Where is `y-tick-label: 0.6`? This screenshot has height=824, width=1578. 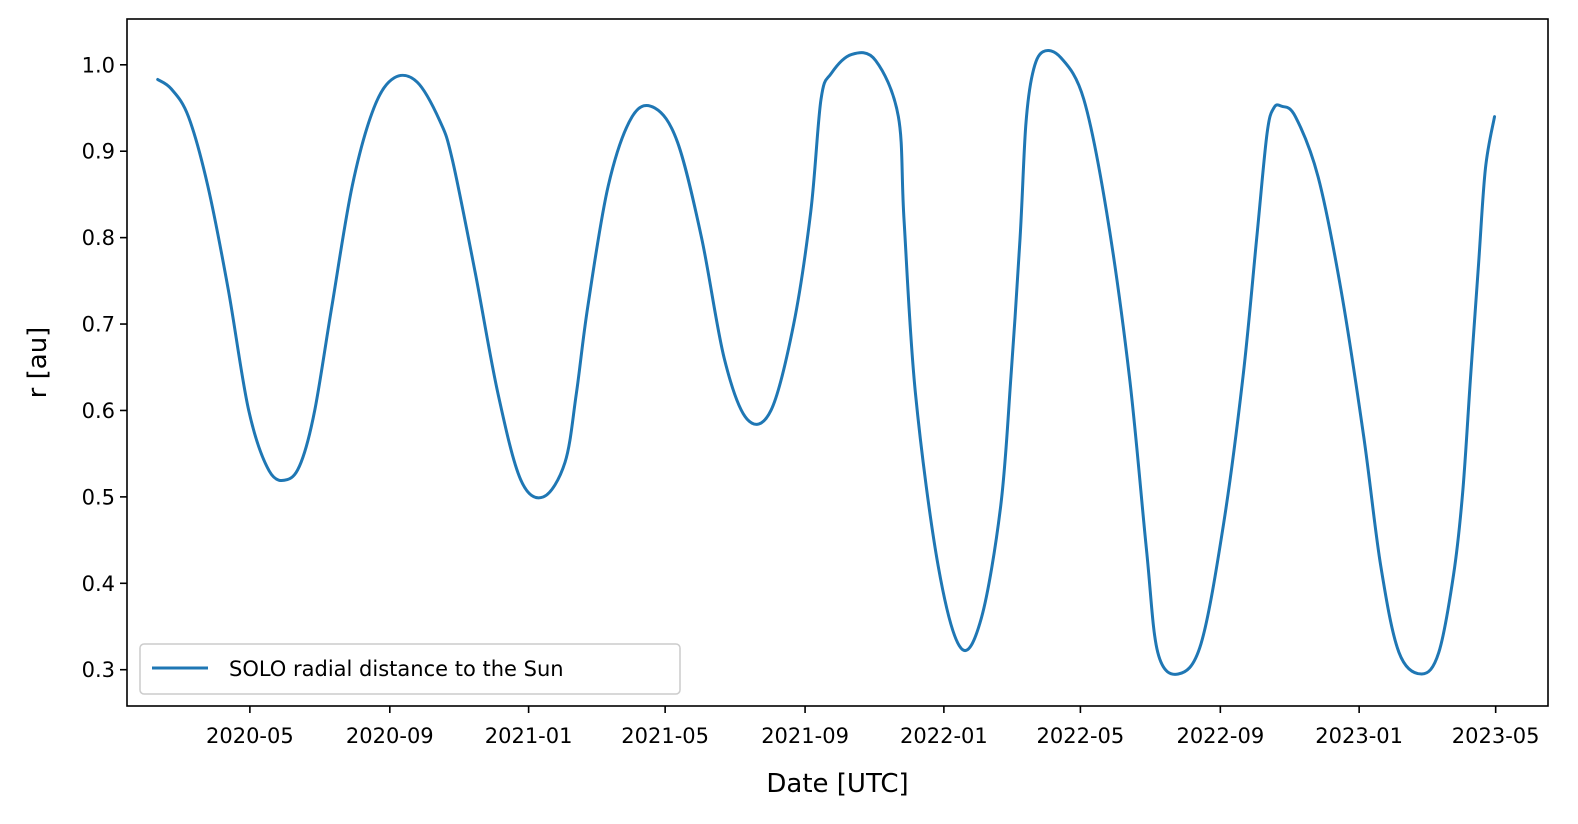
y-tick-label: 0.6 is located at coordinates (98, 411).